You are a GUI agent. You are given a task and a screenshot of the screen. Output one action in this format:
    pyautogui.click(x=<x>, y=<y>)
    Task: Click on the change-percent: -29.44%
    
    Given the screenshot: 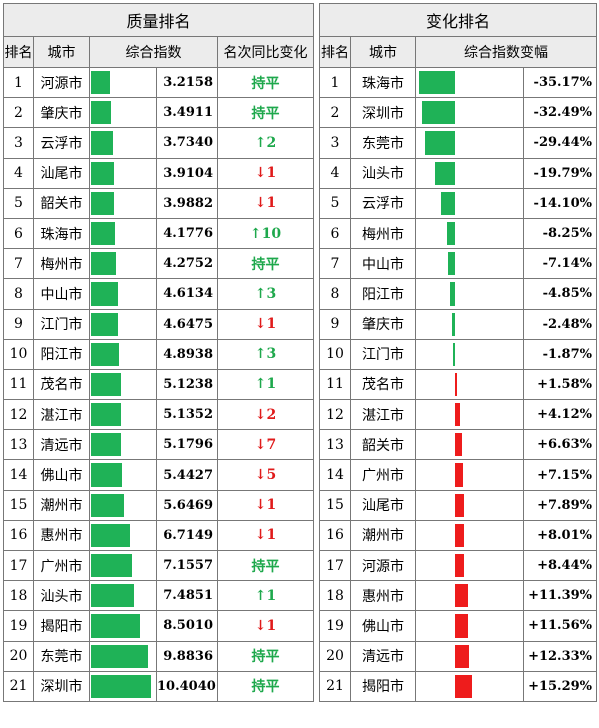 What is the action you would take?
    pyautogui.click(x=560, y=143)
    